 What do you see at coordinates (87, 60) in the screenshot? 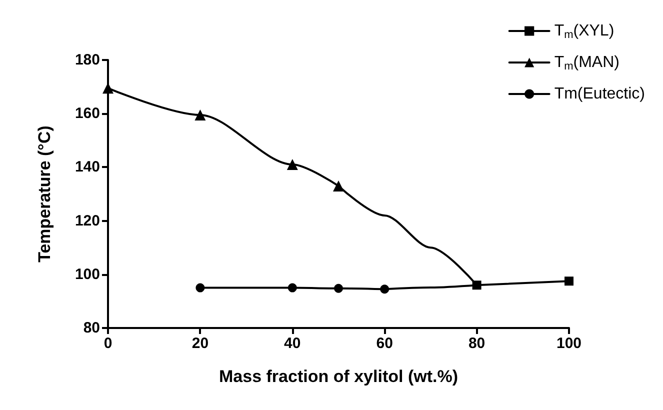
I see `y-tick-label: 180` at bounding box center [87, 60].